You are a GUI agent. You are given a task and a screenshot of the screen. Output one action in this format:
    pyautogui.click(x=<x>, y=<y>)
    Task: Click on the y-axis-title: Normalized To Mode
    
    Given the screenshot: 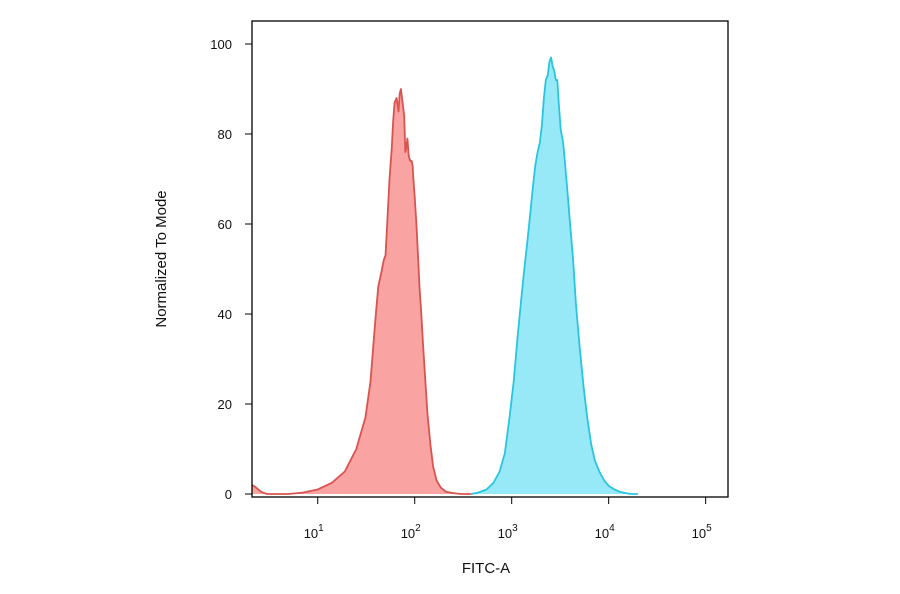 What is the action you would take?
    pyautogui.click(x=161, y=258)
    